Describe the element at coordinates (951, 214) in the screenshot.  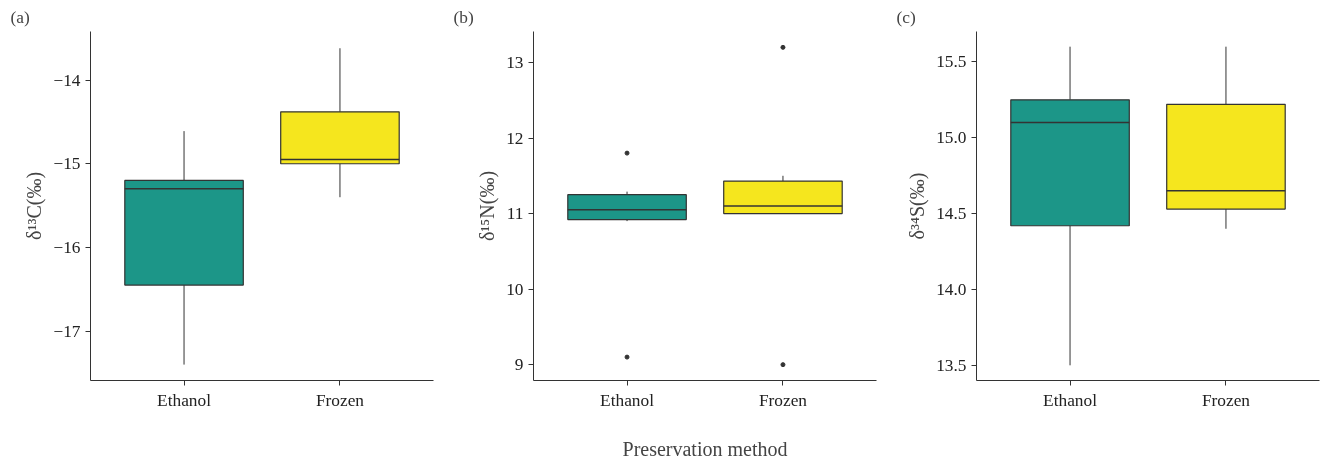
I see `y-tick-label: 14.5` at that location.